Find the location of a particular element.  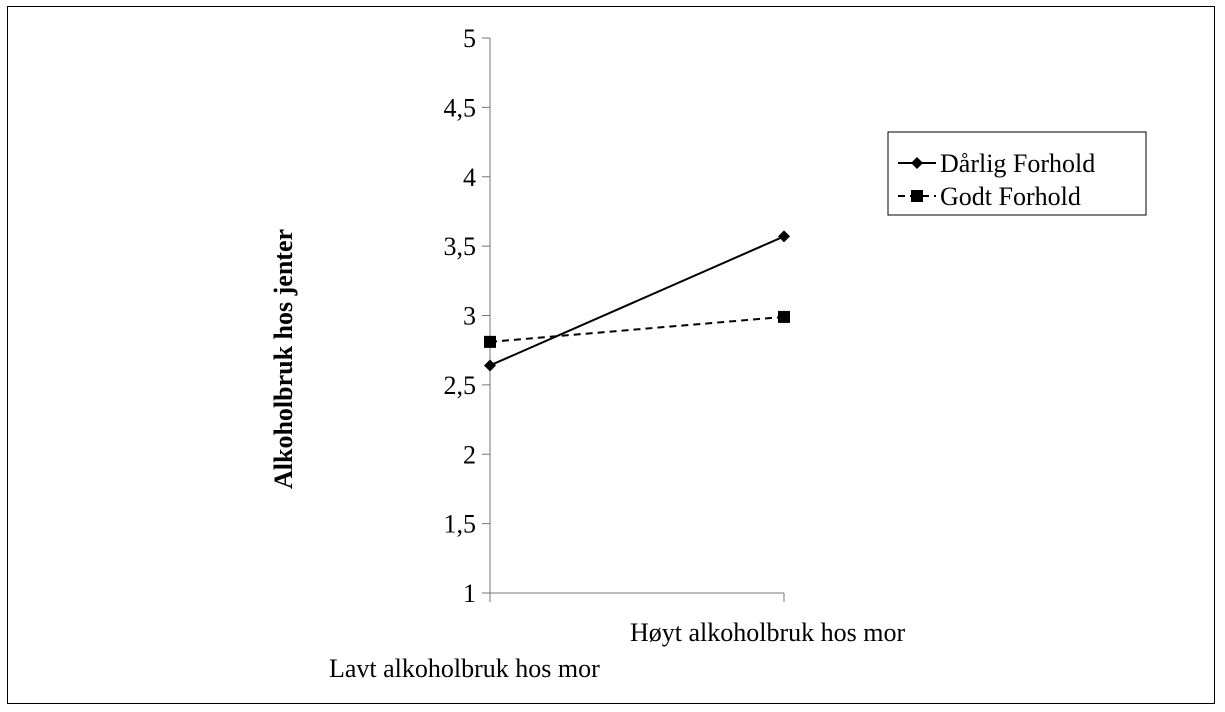

y-axis-label: Alkoholbruk hos jenter is located at coordinates (283, 359).